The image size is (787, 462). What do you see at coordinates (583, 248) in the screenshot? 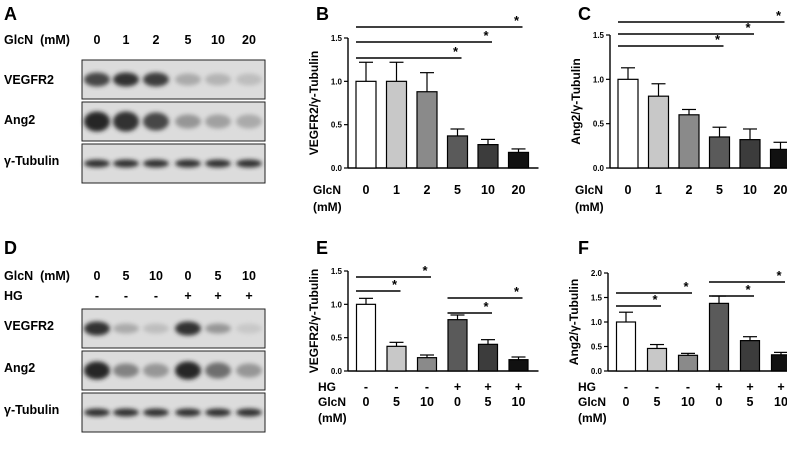
I see `panel-letter: F` at bounding box center [583, 248].